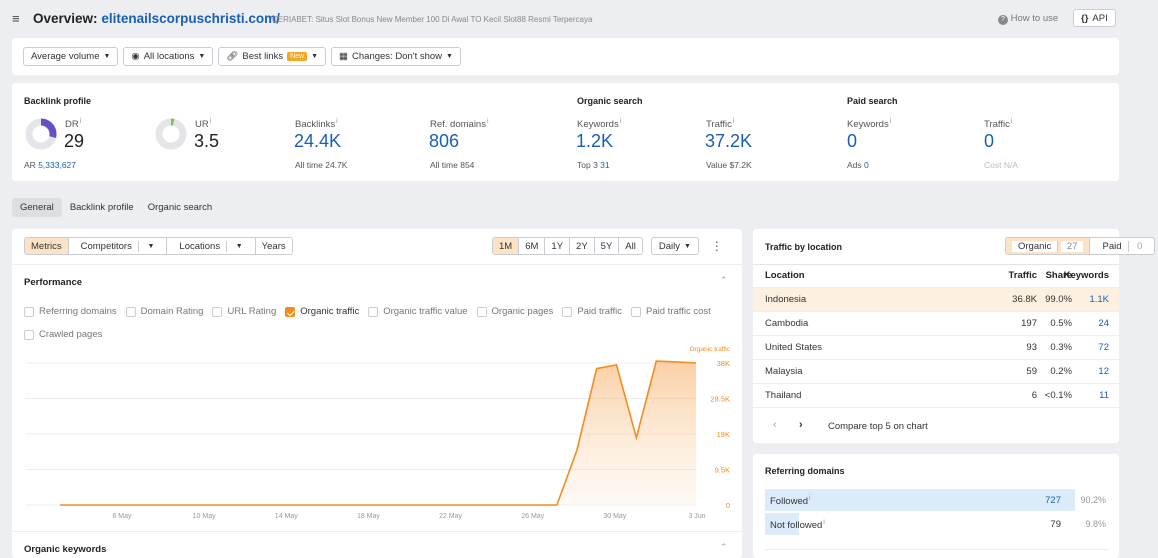  What do you see at coordinates (1095, 524) in the screenshot?
I see `notfollowed-pct: 9.8%` at bounding box center [1095, 524].